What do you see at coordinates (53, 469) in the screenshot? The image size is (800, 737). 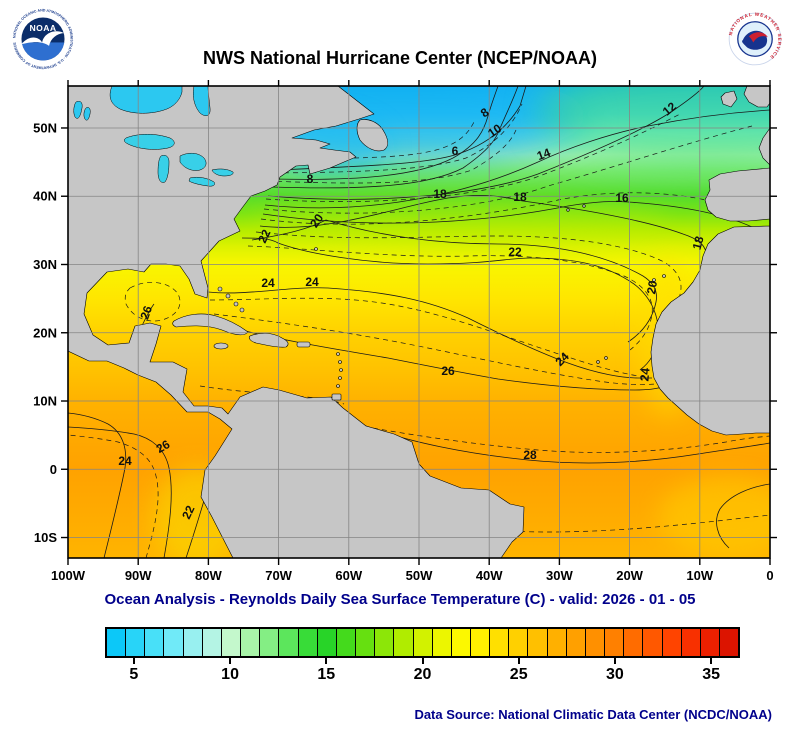 I see `lat-axis-label: 0` at bounding box center [53, 469].